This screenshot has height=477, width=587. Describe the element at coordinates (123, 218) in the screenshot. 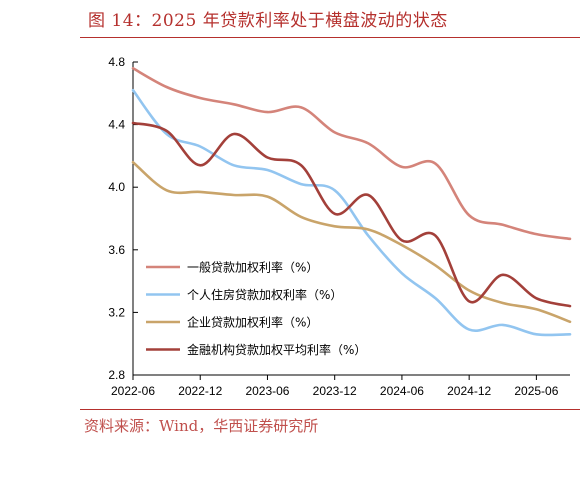

I see `y-axis-ticks: 2.8 3.2 3.6 4.0 4.4 4.8` at that location.